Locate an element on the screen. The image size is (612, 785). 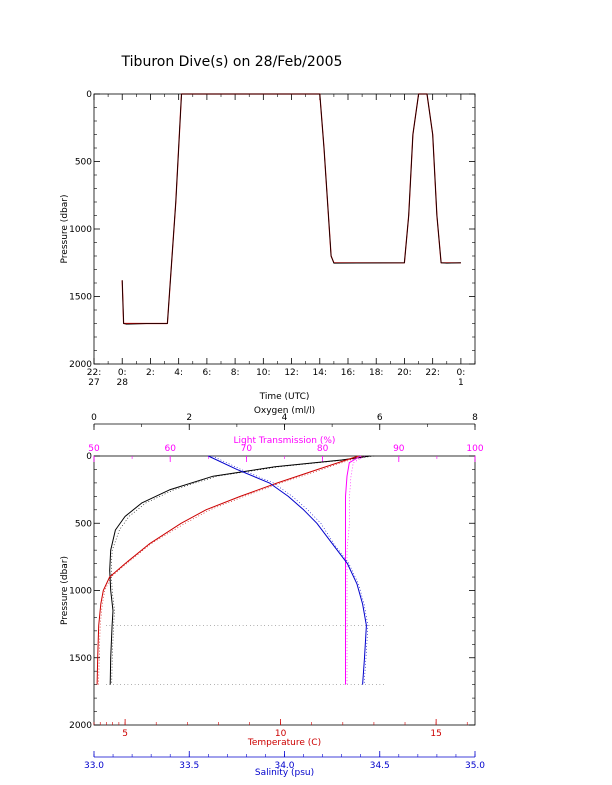
plot2-temperature-profile is located at coordinates (227, 570).